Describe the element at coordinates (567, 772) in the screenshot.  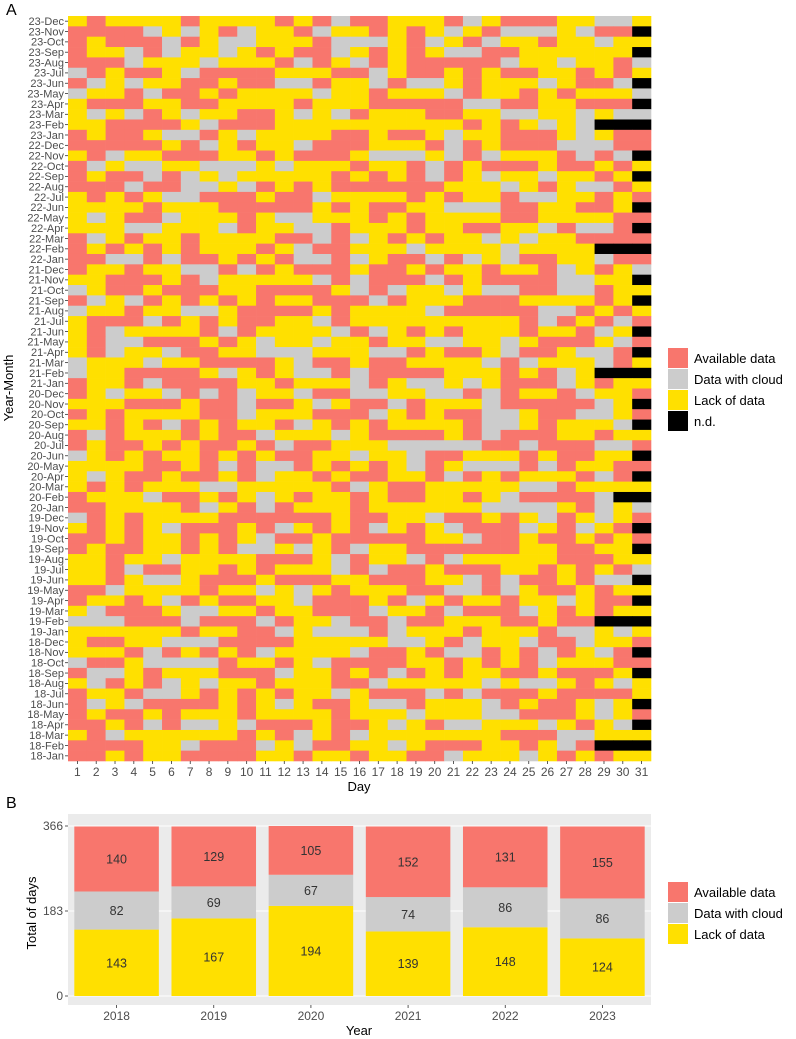
I see `heatmap-x-tick-label: 27` at that location.